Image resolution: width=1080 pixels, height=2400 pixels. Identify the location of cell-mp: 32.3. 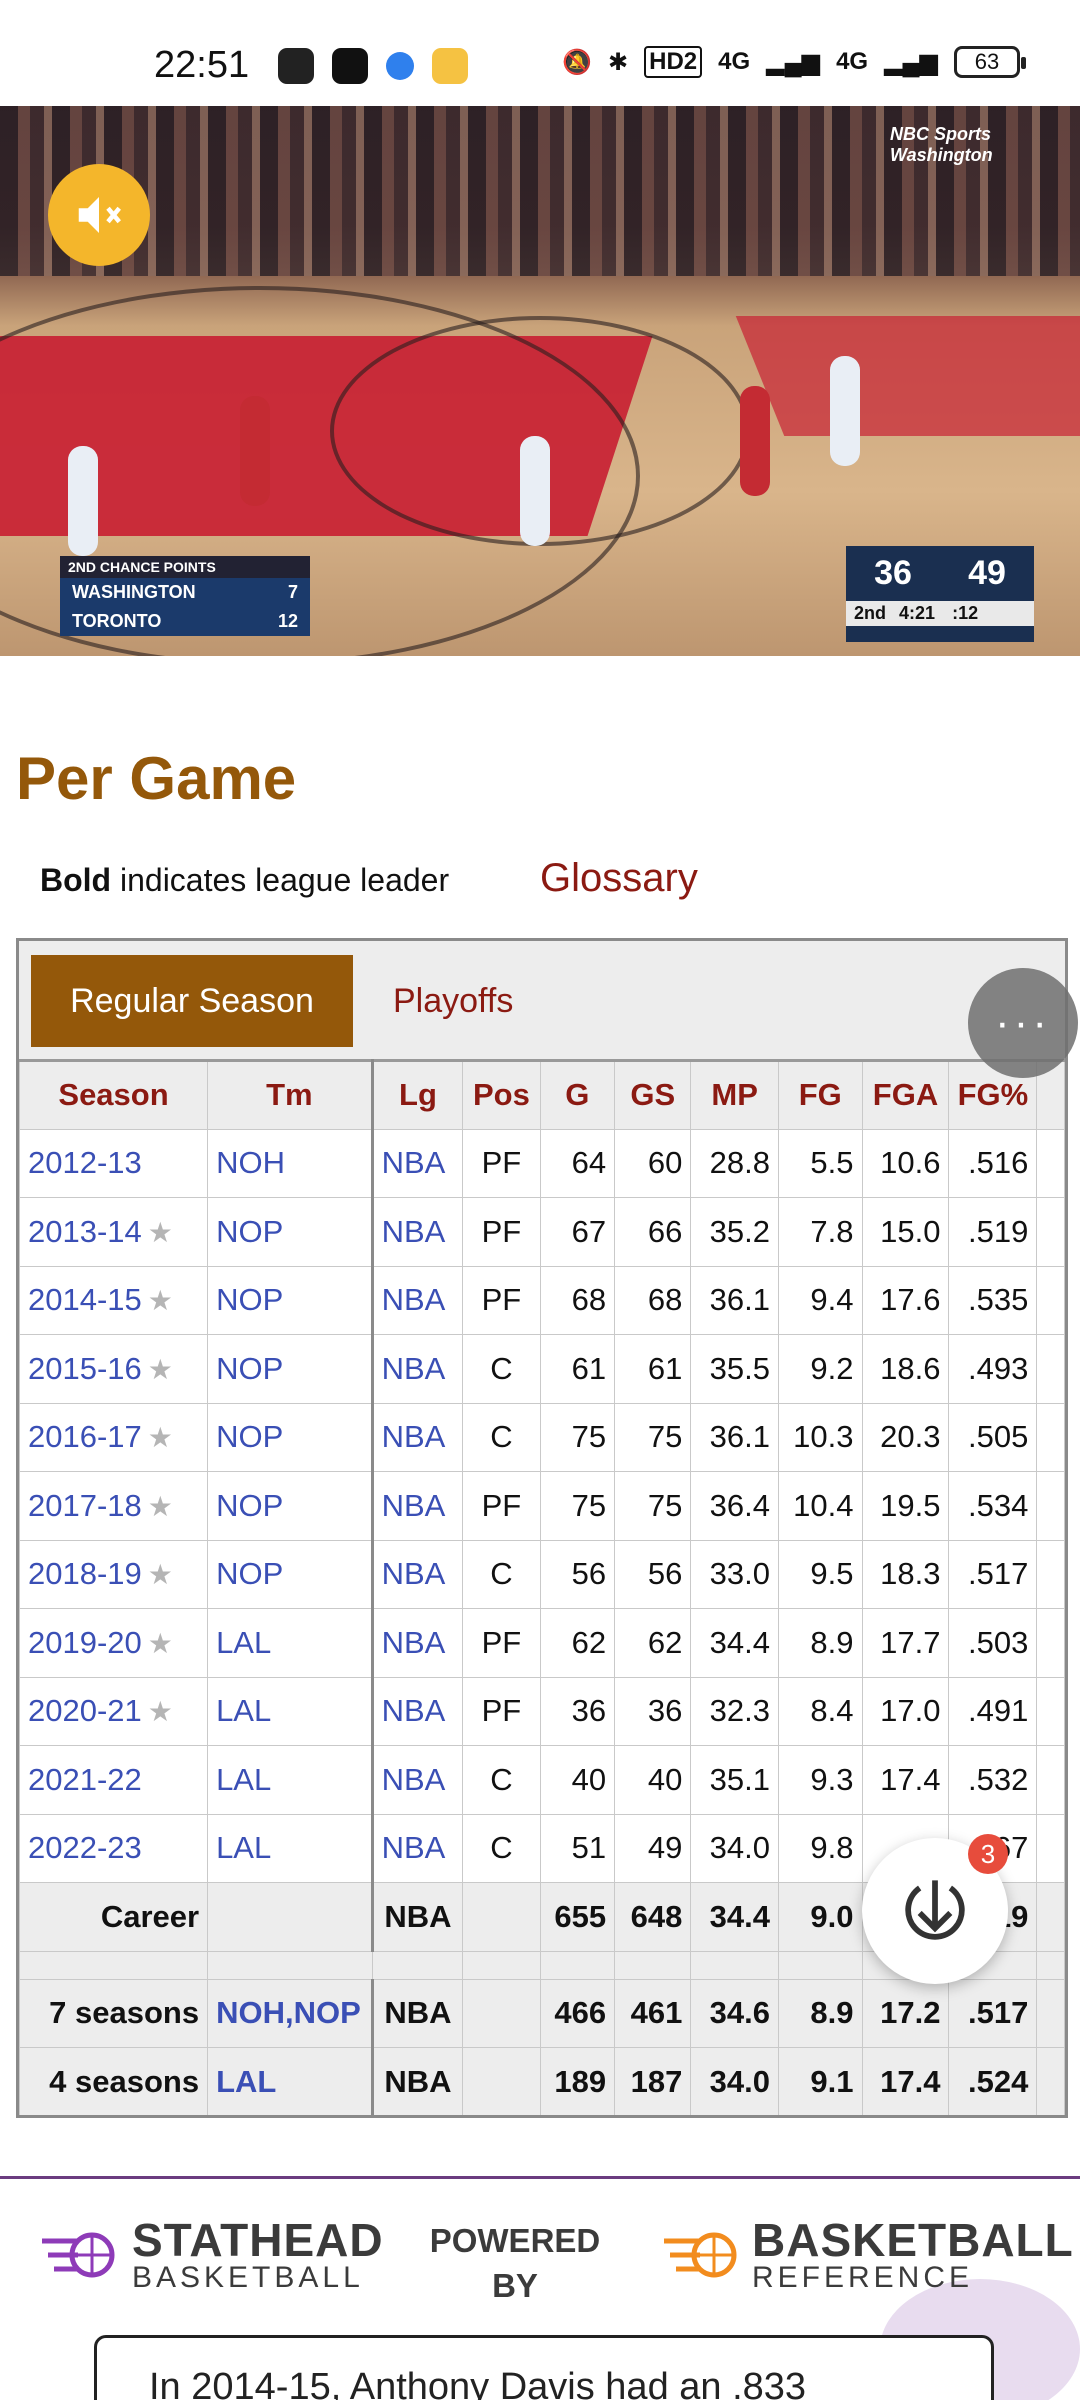
(734, 1711).